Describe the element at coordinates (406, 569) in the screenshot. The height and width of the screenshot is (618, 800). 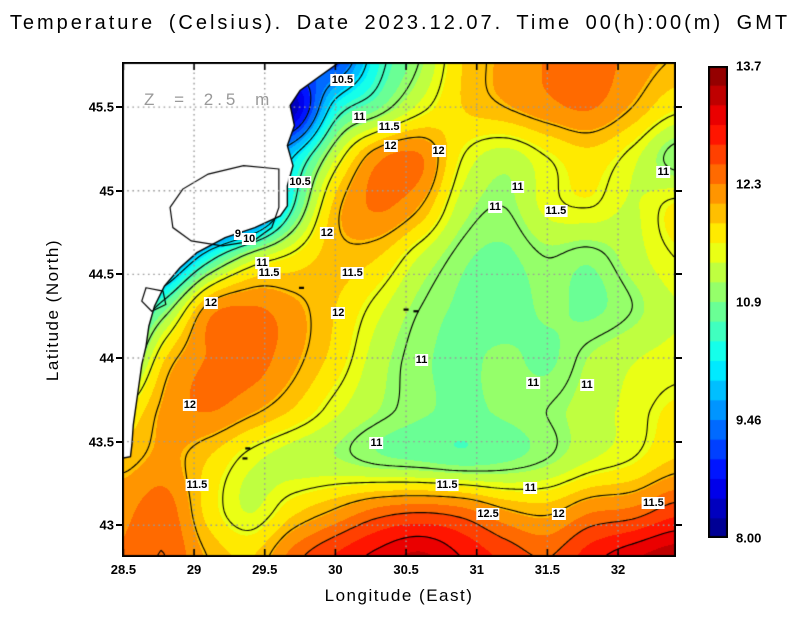
I see `x-tick-label: 30.5` at that location.